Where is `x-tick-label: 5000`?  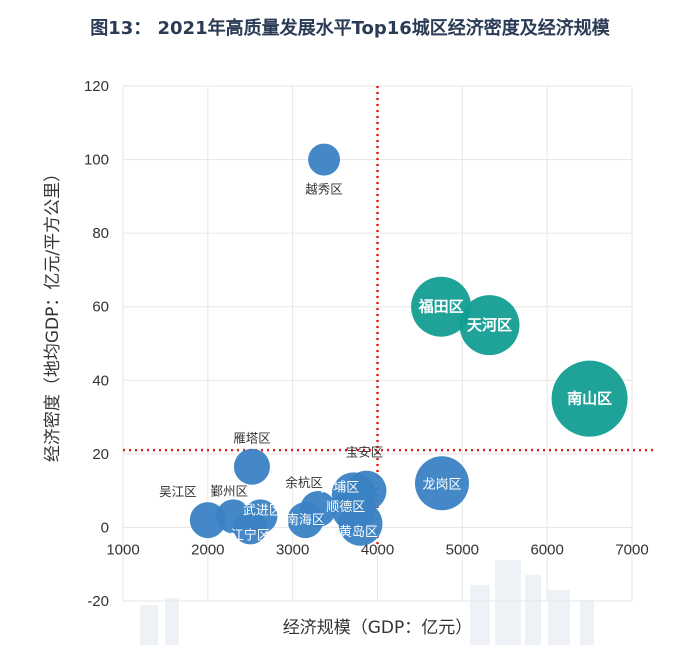 x-tick-label: 5000 is located at coordinates (462, 549).